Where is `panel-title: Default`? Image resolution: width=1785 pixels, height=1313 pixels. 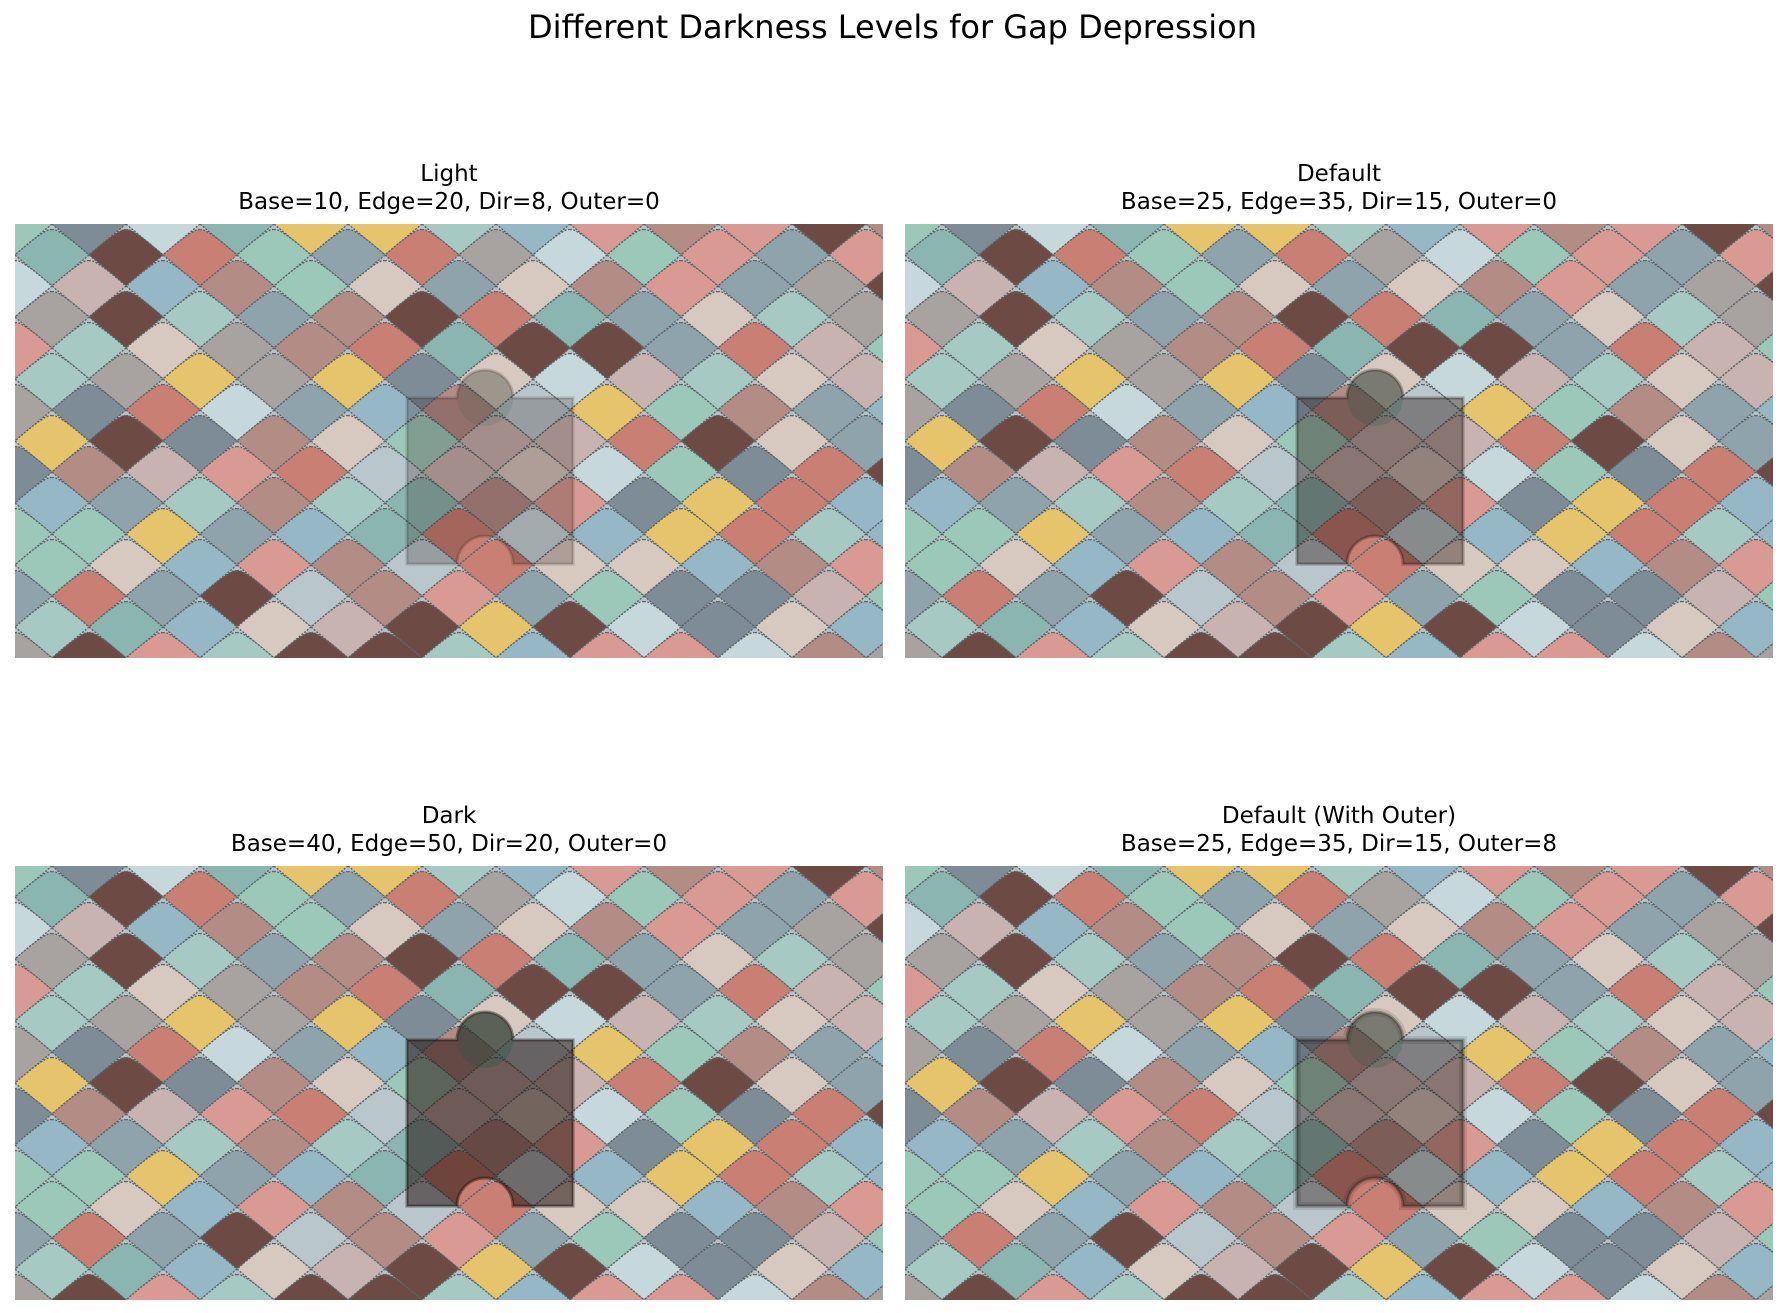
panel-title: Default is located at coordinates (1339, 174).